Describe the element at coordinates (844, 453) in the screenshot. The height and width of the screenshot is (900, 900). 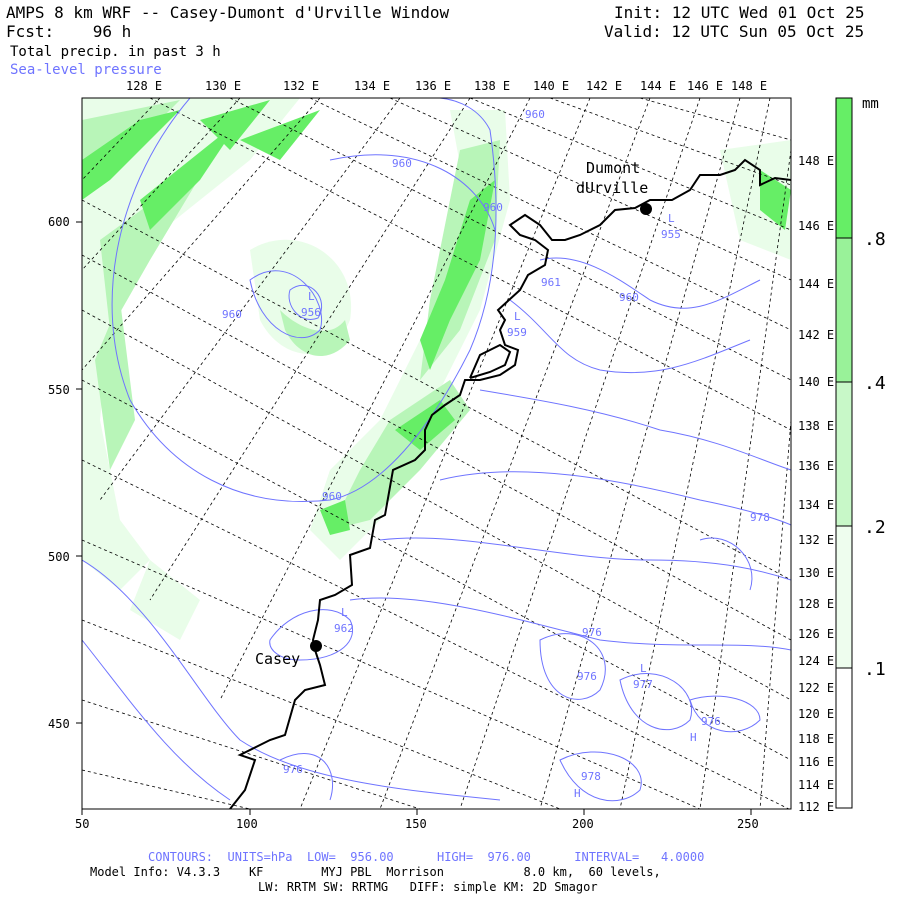
I see `colorbar` at that location.